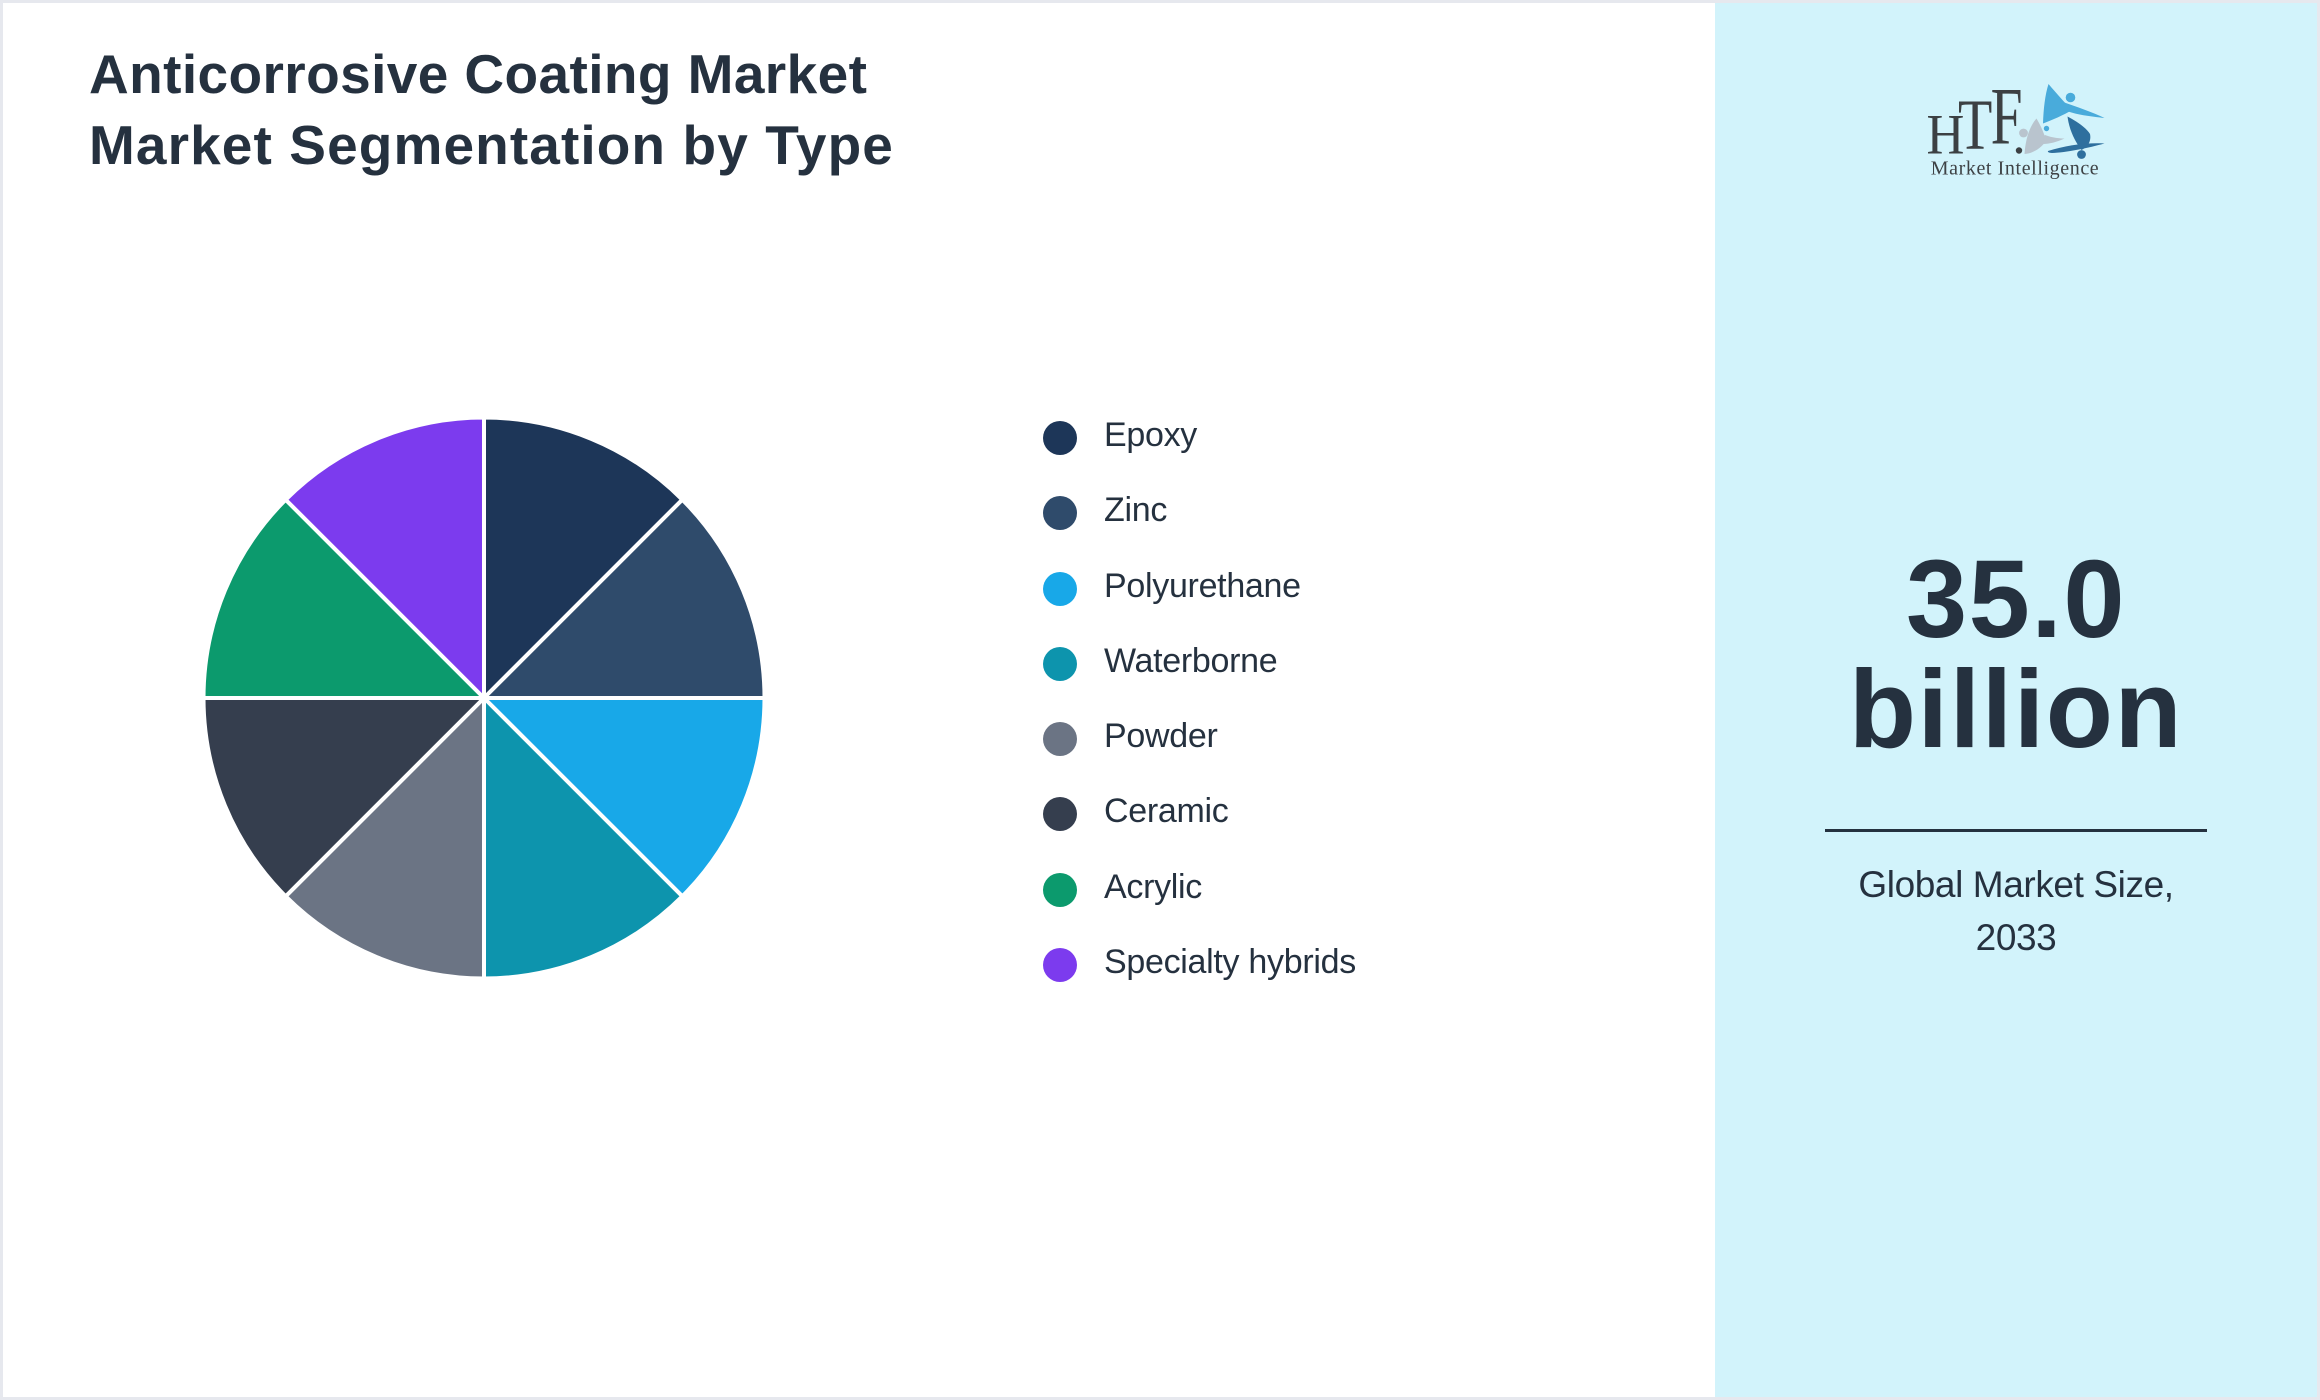 The image size is (2320, 1400). Describe the element at coordinates (1975, 124) in the screenshot. I see `svg-text: T` at that location.